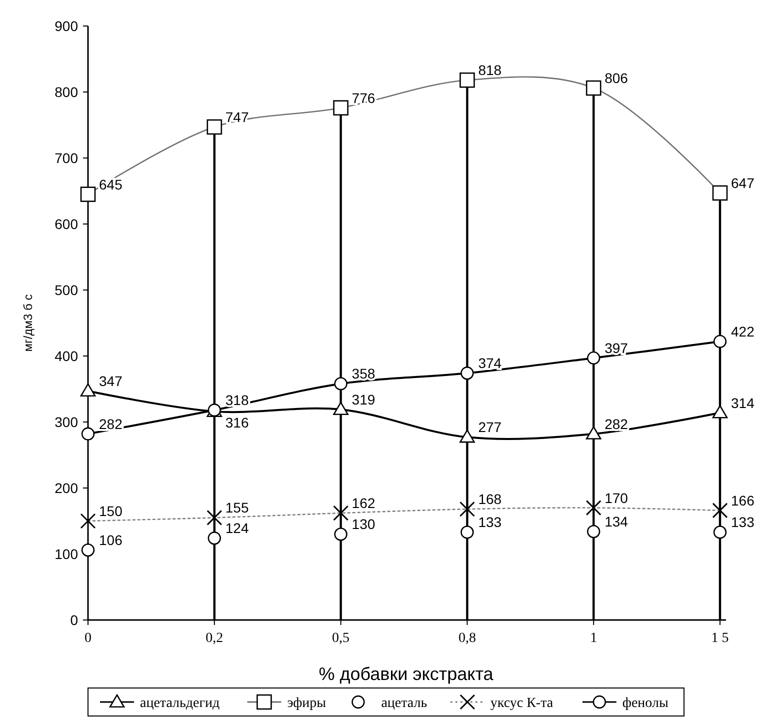  Describe the element at coordinates (111, 184) in the screenshot. I see `data-label: 645` at that location.